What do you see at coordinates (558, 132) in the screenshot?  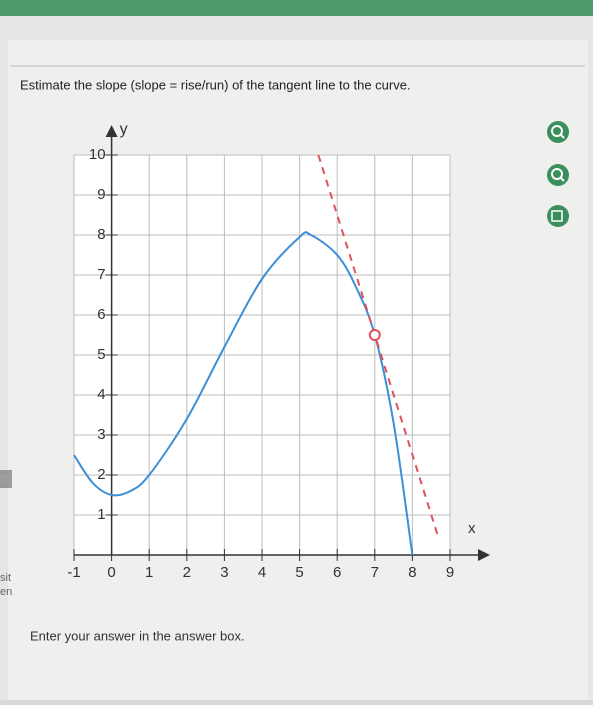 I see `zoom-in` at bounding box center [558, 132].